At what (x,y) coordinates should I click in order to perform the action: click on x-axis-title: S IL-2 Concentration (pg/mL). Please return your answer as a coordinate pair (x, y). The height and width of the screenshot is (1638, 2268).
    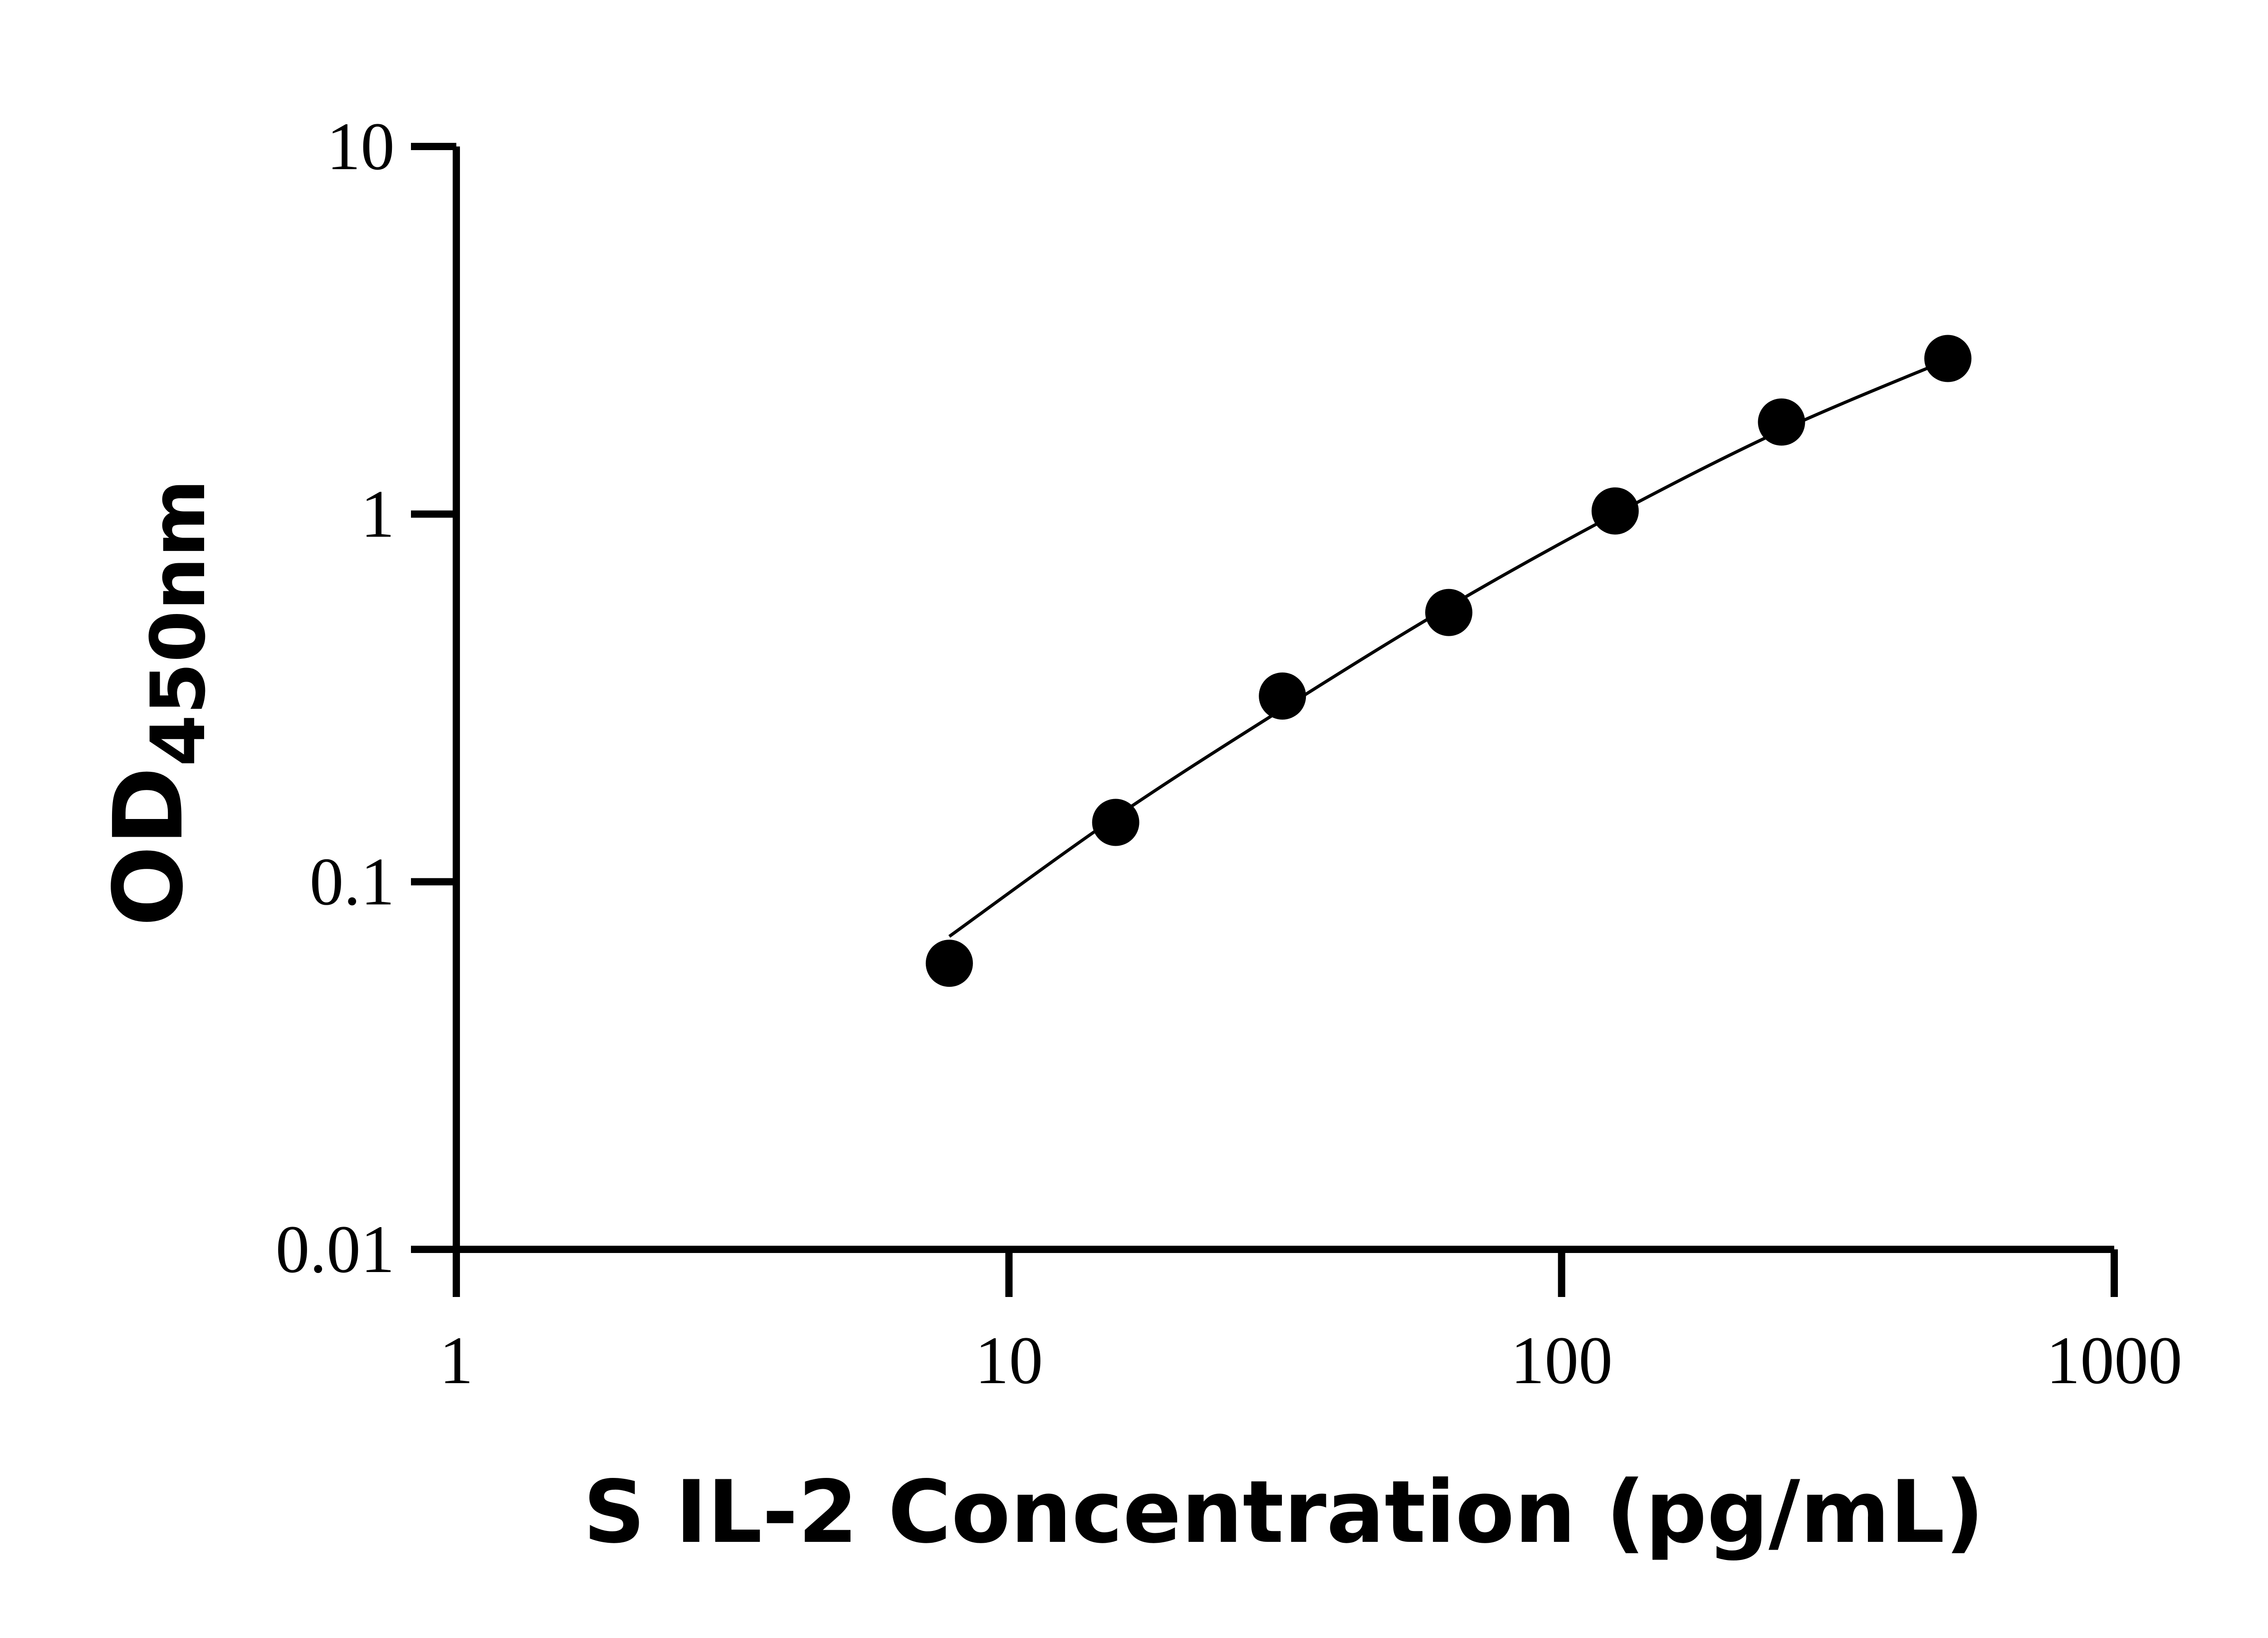
    Looking at the image, I should click on (1284, 1512).